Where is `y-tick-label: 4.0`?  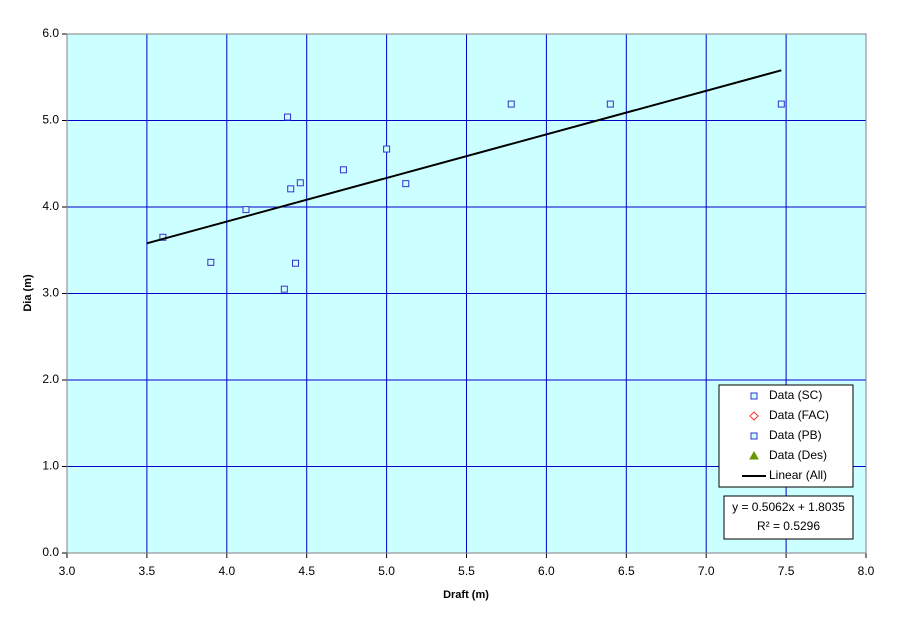
y-tick-label: 4.0 is located at coordinates (50, 206).